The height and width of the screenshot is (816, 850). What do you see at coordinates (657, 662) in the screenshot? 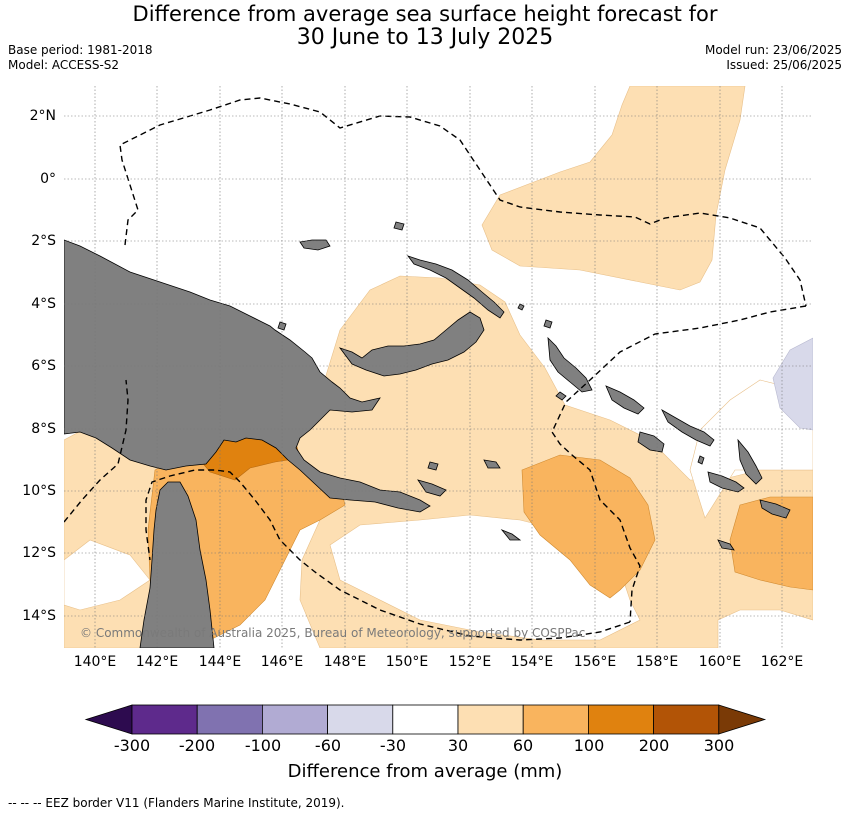
I see `lon-label: 158°E` at bounding box center [657, 662].